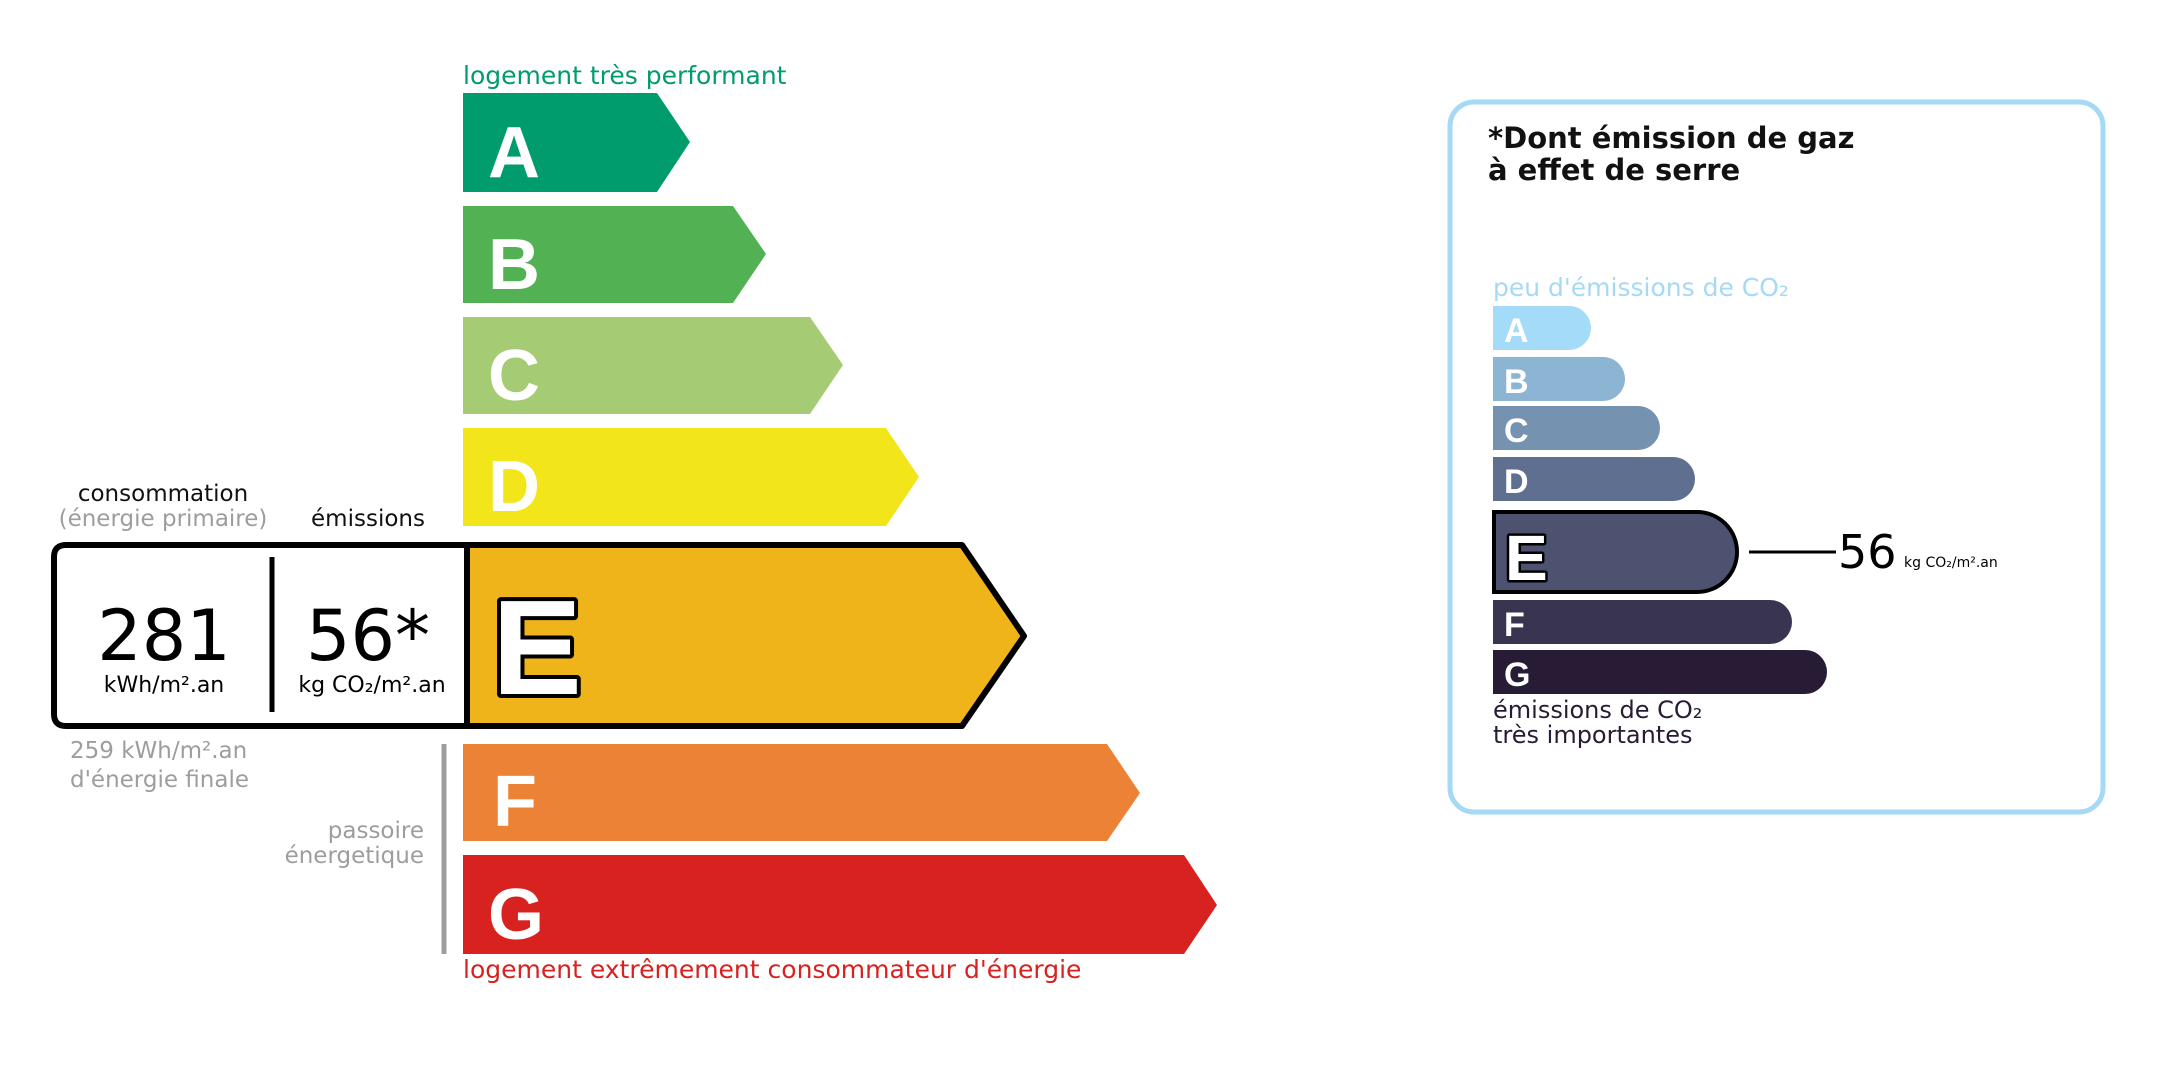  What do you see at coordinates (159, 780) in the screenshot?
I see `final-energy-label: d'énergie finale` at bounding box center [159, 780].